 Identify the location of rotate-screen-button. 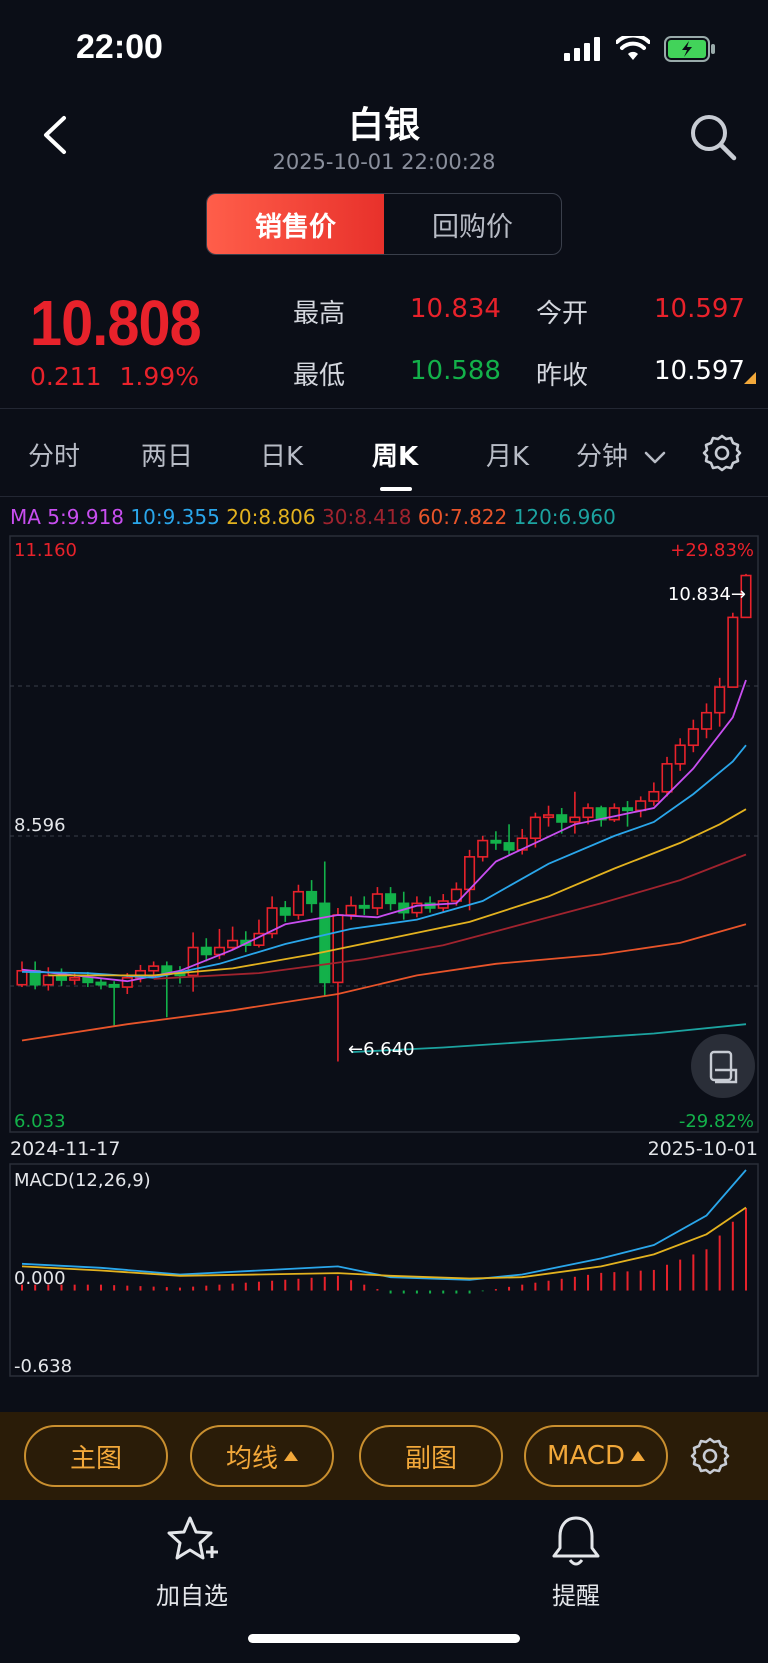
(723, 1066).